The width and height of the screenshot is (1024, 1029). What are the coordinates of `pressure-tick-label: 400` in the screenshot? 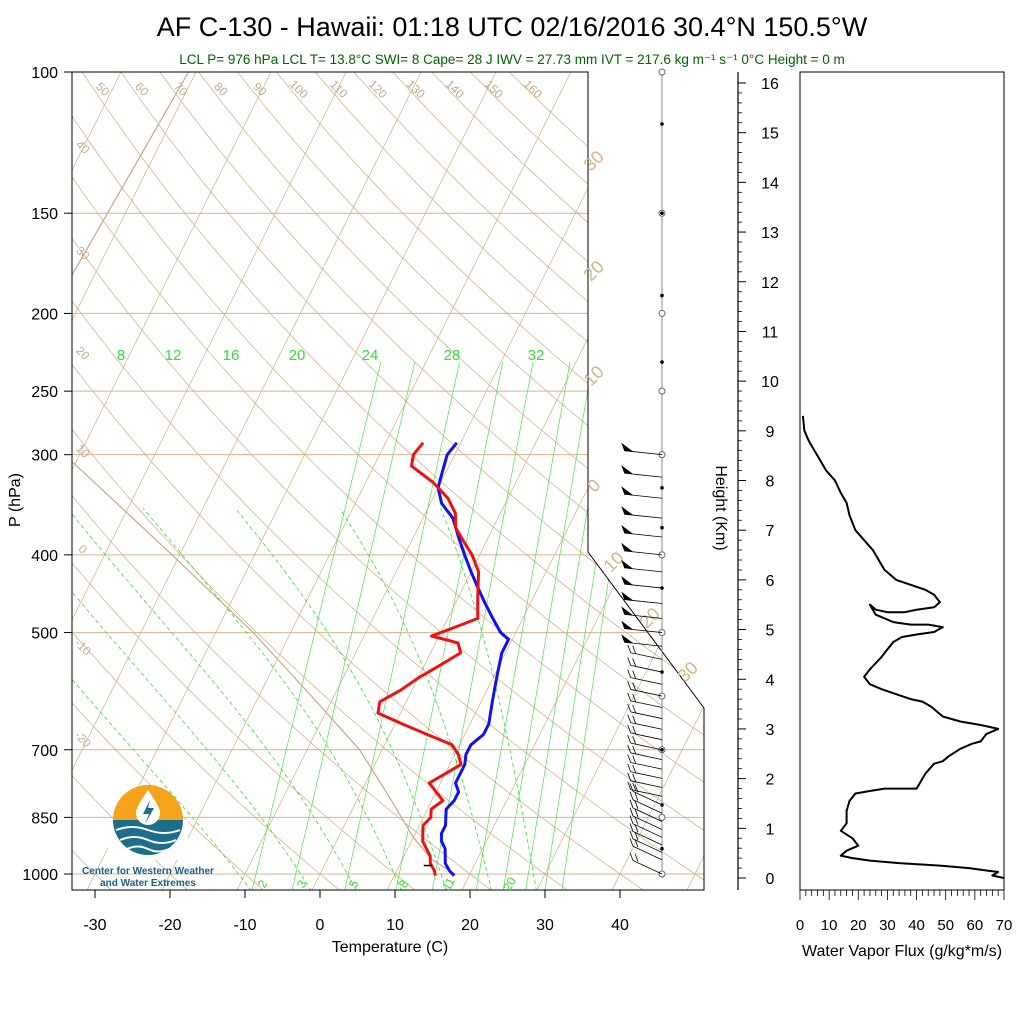 It's located at (44, 556).